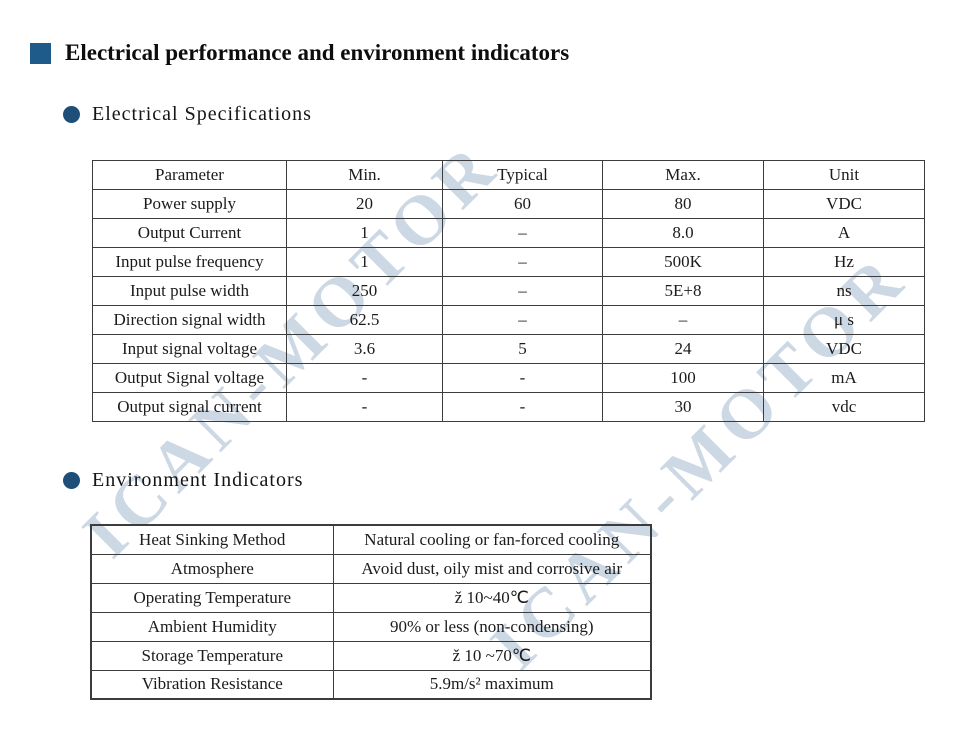 This screenshot has width=960, height=738. Describe the element at coordinates (364, 349) in the screenshot. I see `spec-row-cell: 3.6` at that location.